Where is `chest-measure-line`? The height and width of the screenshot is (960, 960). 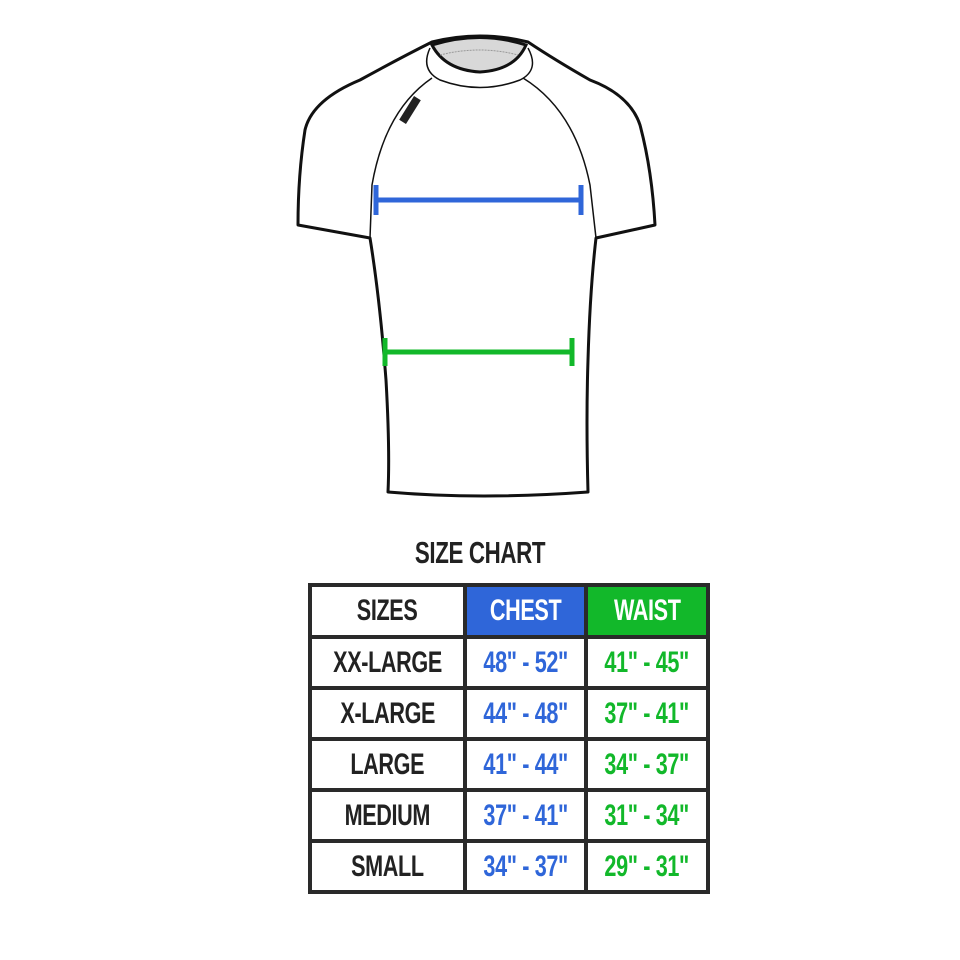
chest-measure-line is located at coordinates (478, 200).